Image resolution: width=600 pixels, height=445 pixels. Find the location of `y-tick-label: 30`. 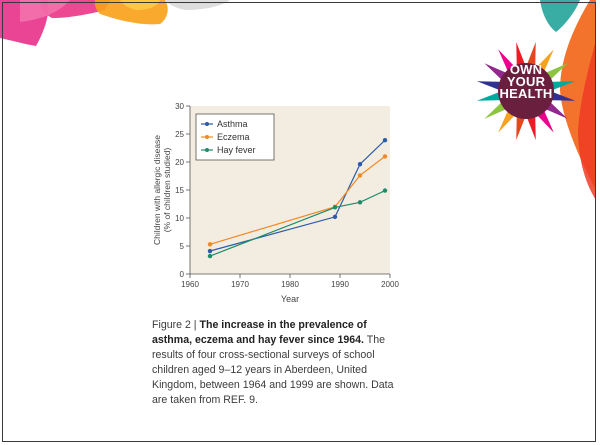

y-tick-label: 30 is located at coordinates (179, 106).